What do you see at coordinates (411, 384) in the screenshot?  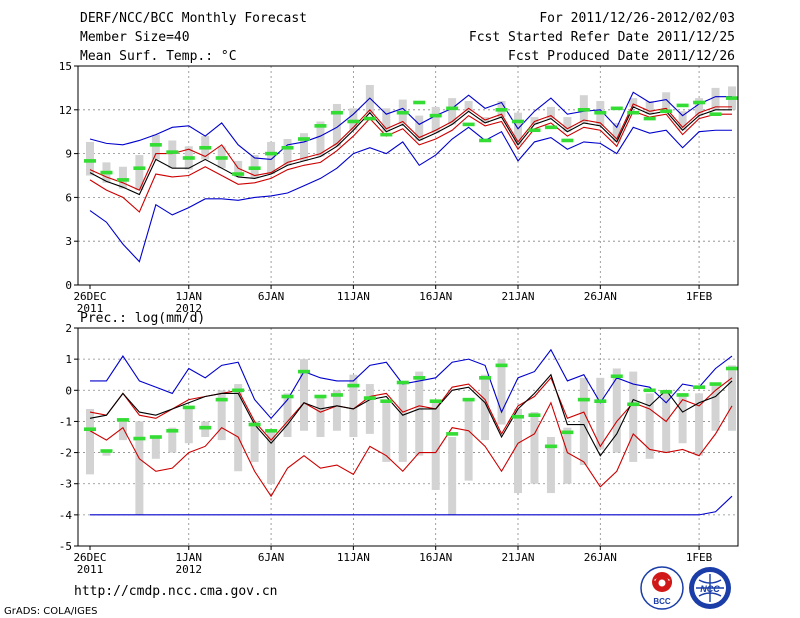 I see `series-max-line` at bounding box center [411, 384].